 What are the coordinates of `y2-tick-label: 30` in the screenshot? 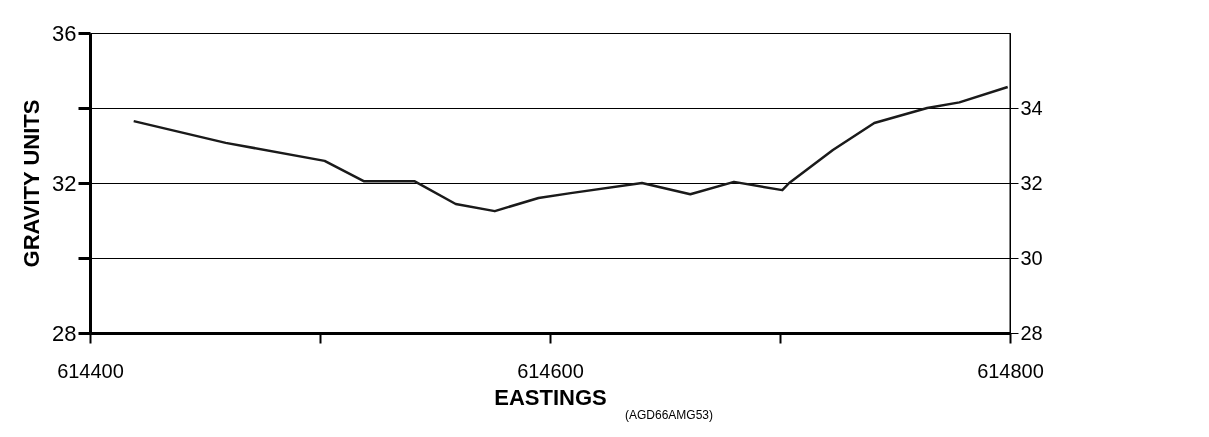 It's located at (1031, 257).